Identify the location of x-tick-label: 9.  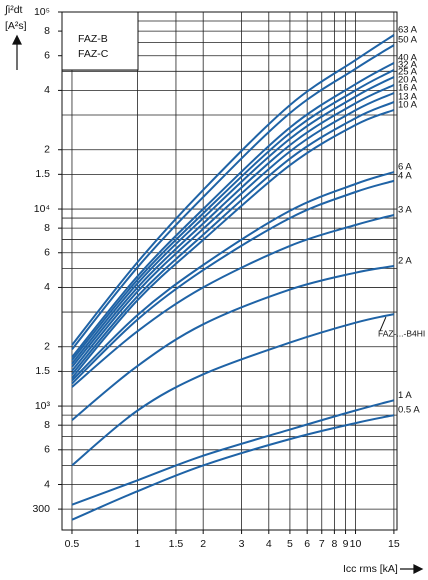
(346, 544).